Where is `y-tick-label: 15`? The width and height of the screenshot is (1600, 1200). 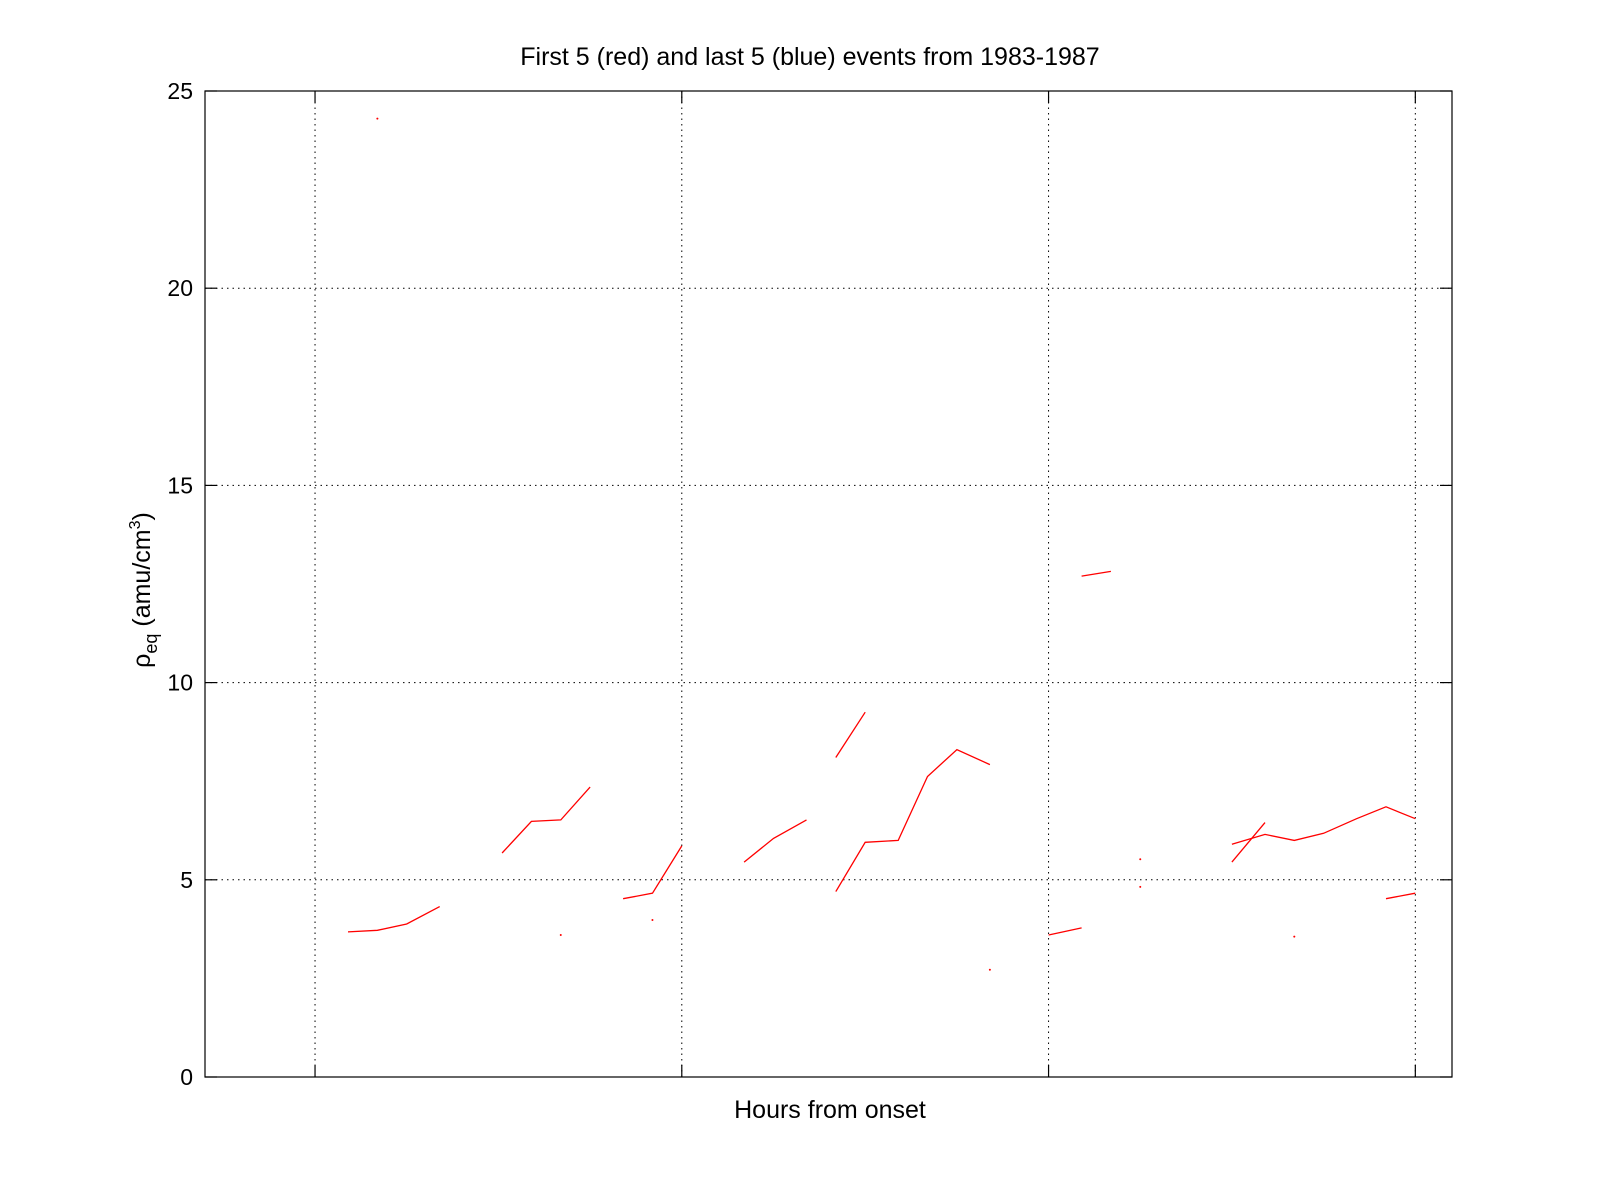 y-tick-label: 15 is located at coordinates (180, 485).